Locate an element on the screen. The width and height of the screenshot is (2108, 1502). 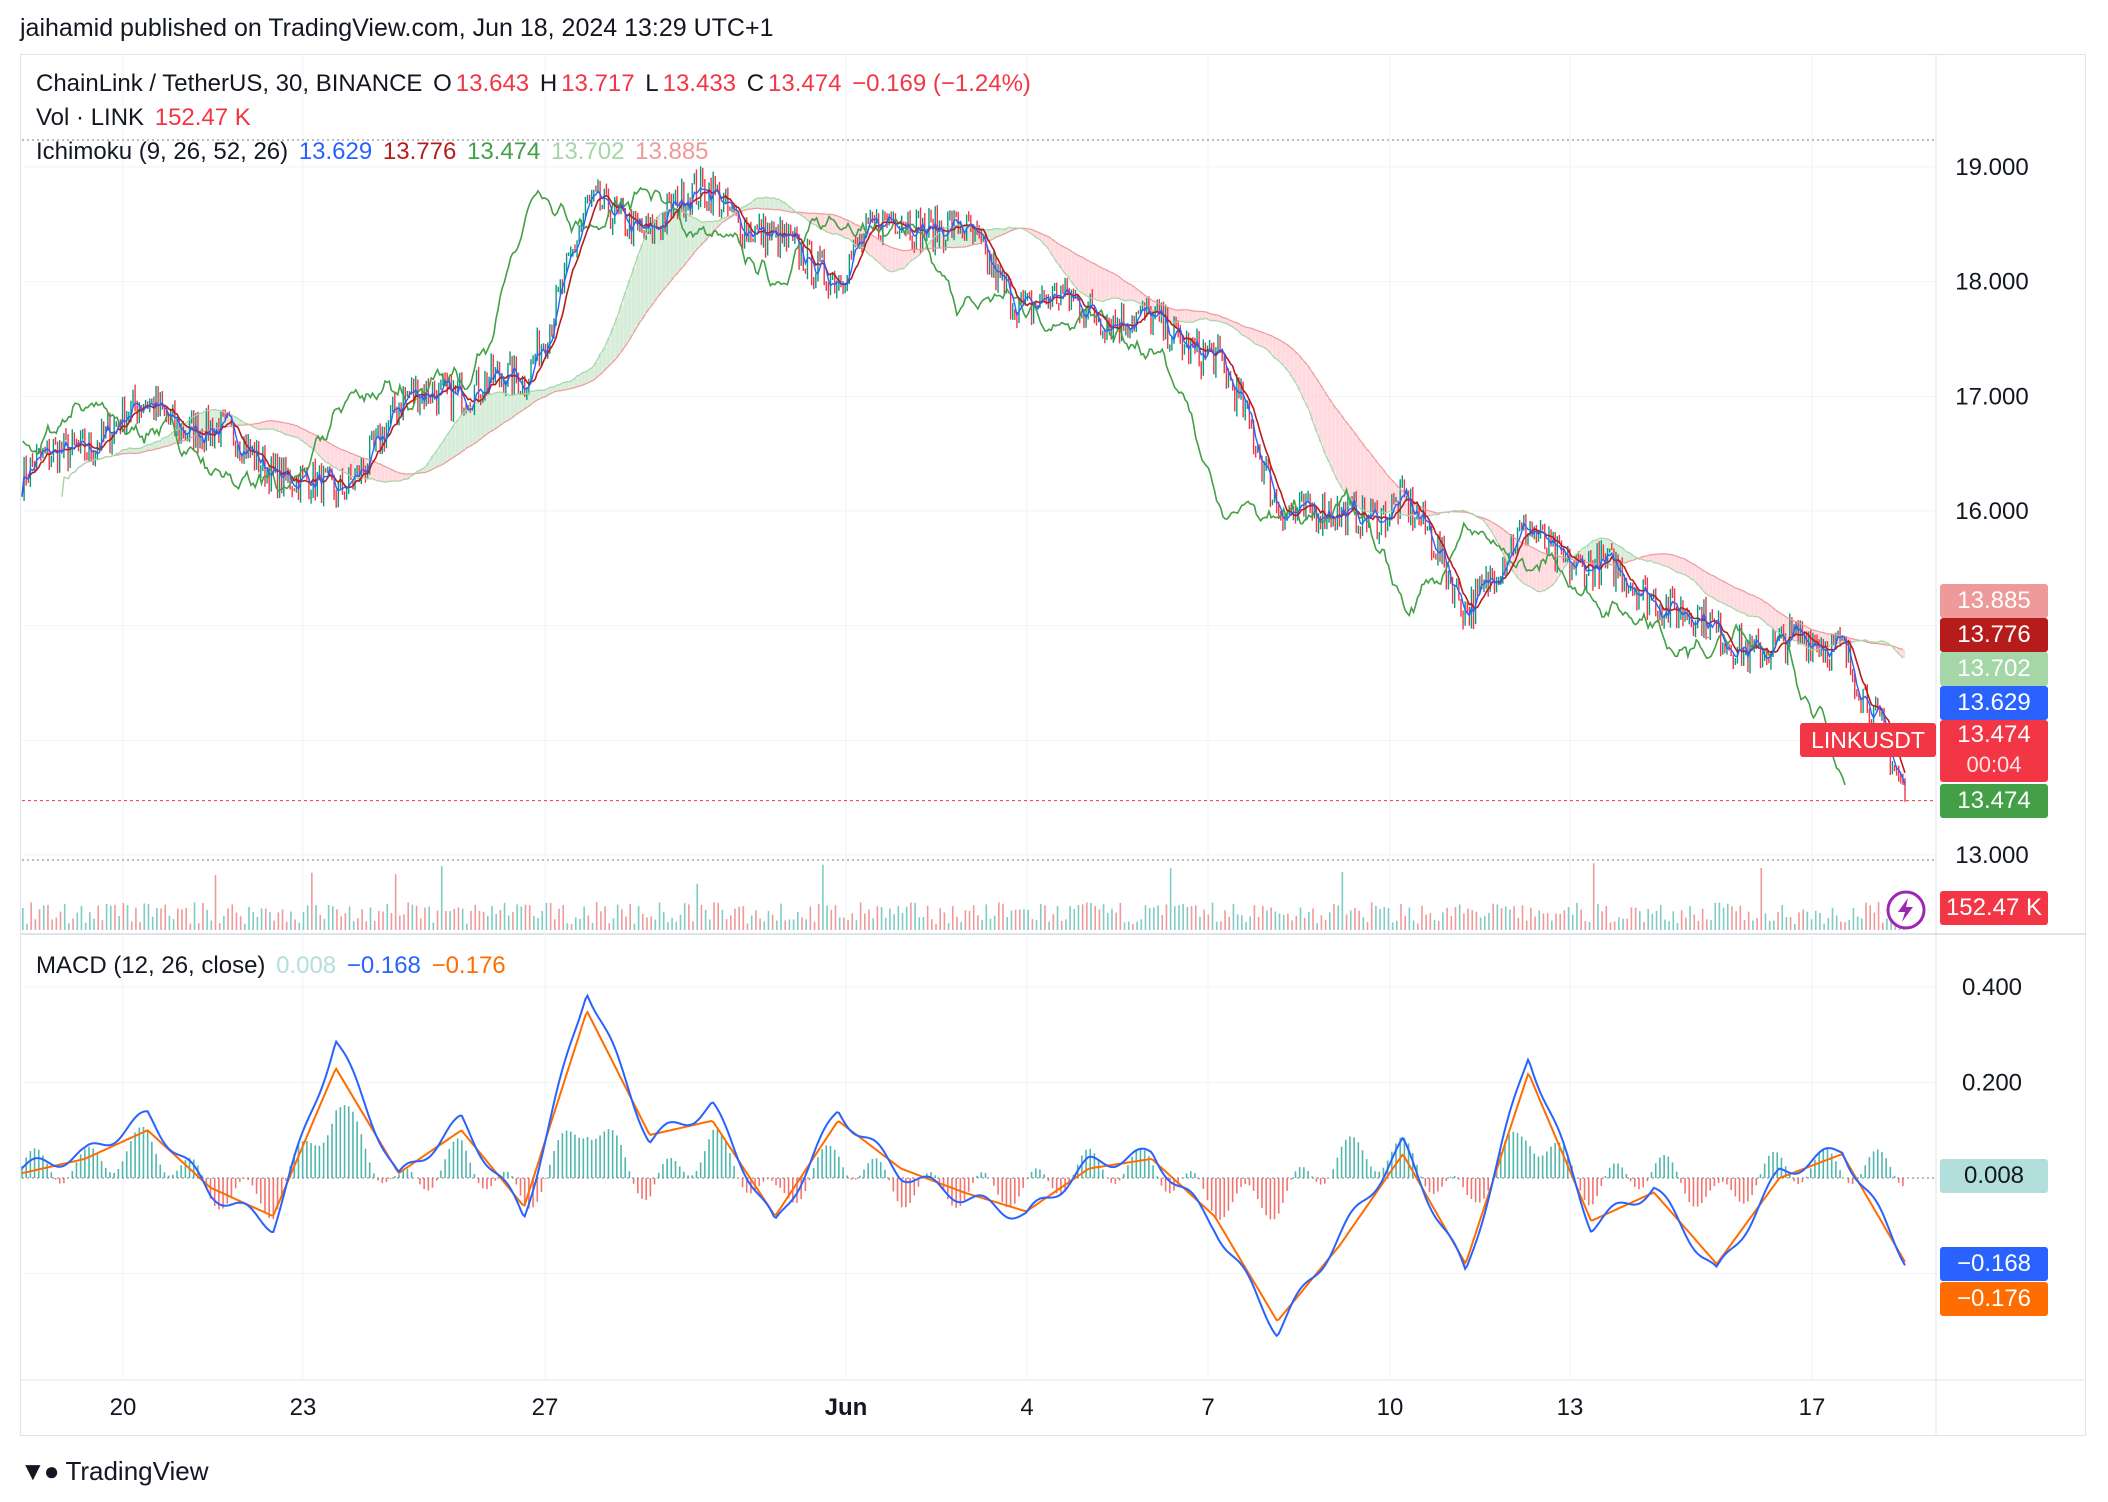
volume-value: 152.47 K is located at coordinates (202, 117).